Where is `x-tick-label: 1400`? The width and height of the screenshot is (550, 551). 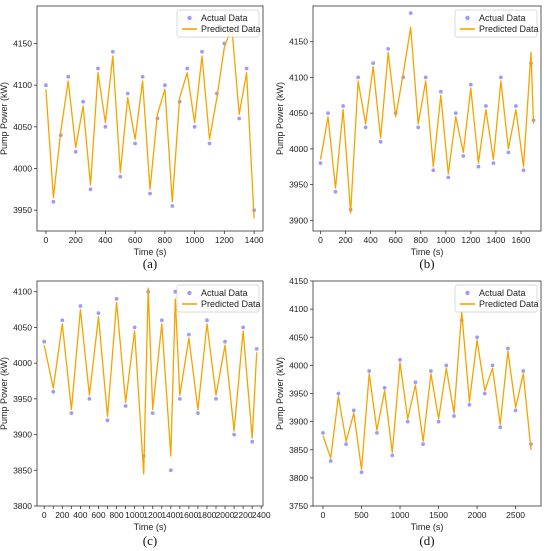 x-tick-label: 1400 is located at coordinates (254, 240).